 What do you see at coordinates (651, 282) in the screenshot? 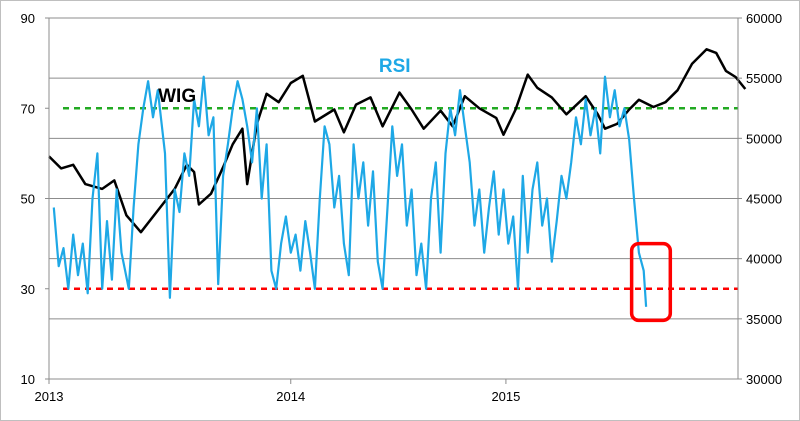
I see `rsi-highlight-box` at bounding box center [651, 282].